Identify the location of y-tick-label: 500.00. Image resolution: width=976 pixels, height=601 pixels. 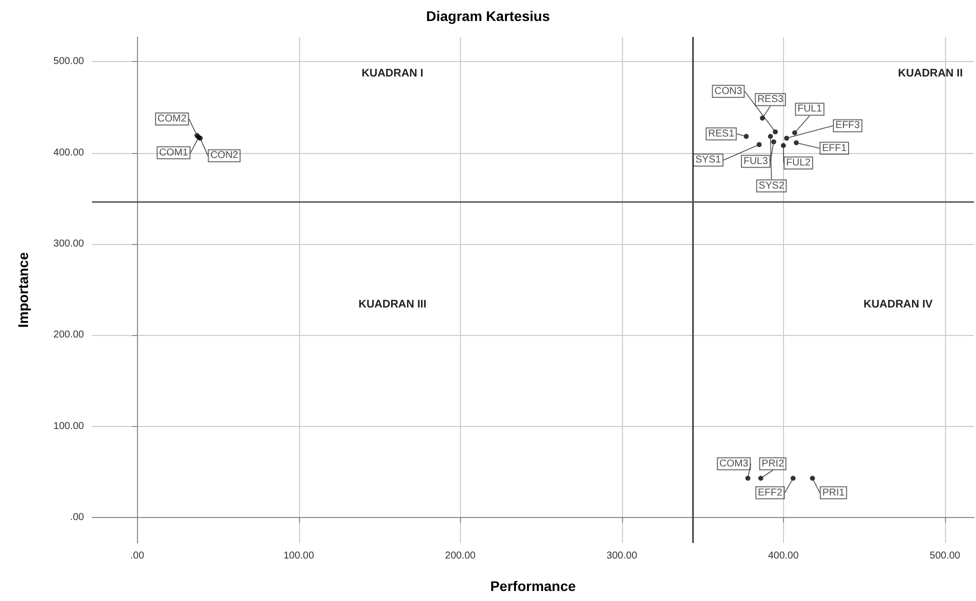
(68, 62).